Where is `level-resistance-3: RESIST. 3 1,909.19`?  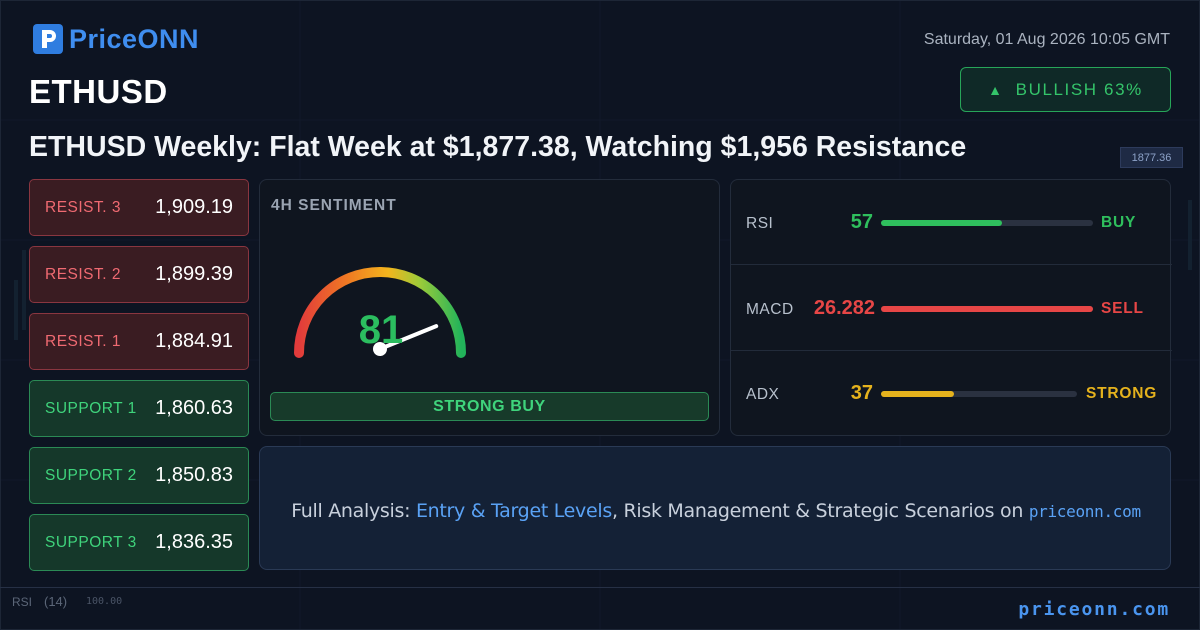 level-resistance-3: RESIST. 3 1,909.19 is located at coordinates (139, 207).